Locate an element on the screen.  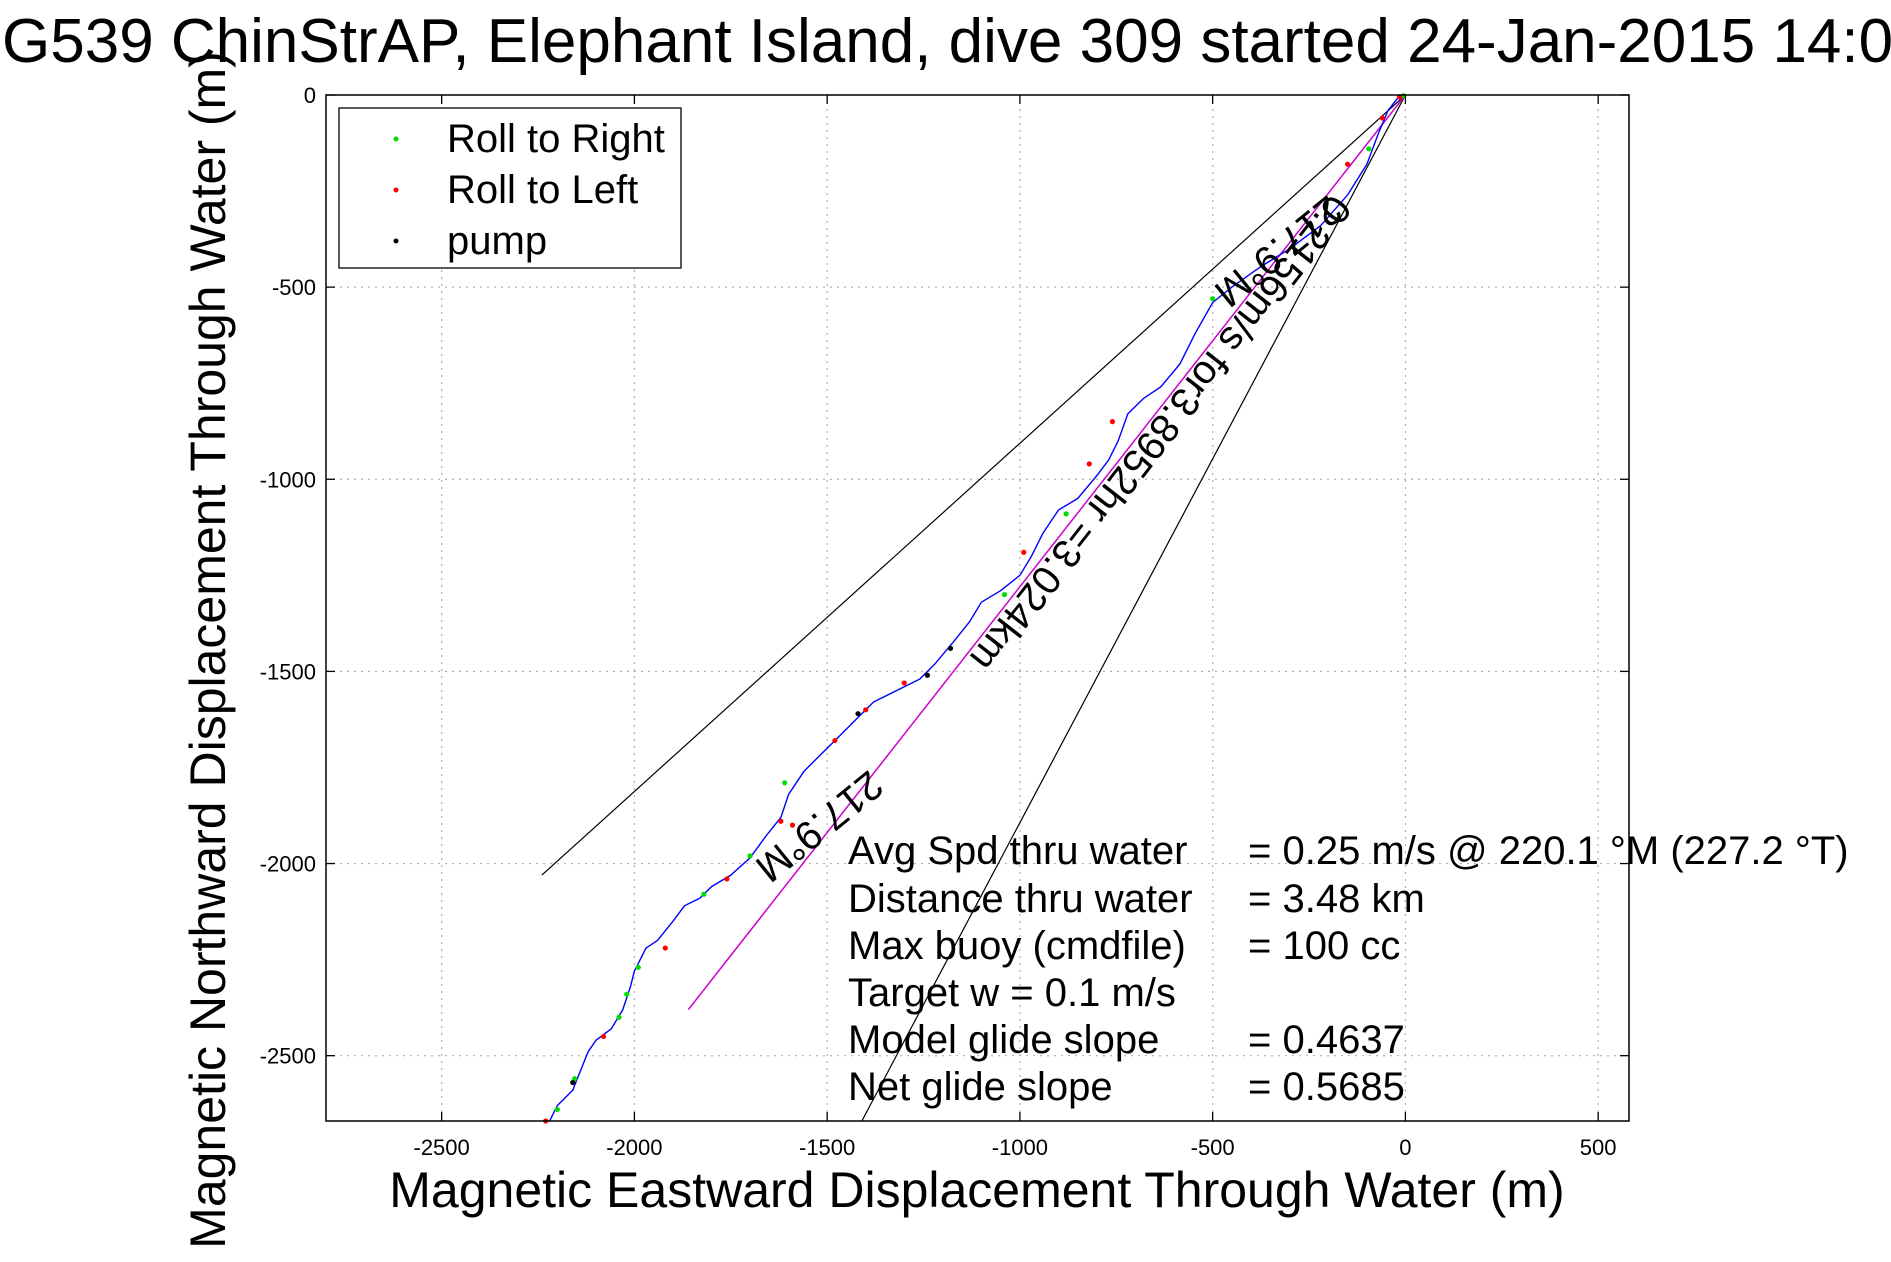
legend-label-pump: pump is located at coordinates (497, 241).